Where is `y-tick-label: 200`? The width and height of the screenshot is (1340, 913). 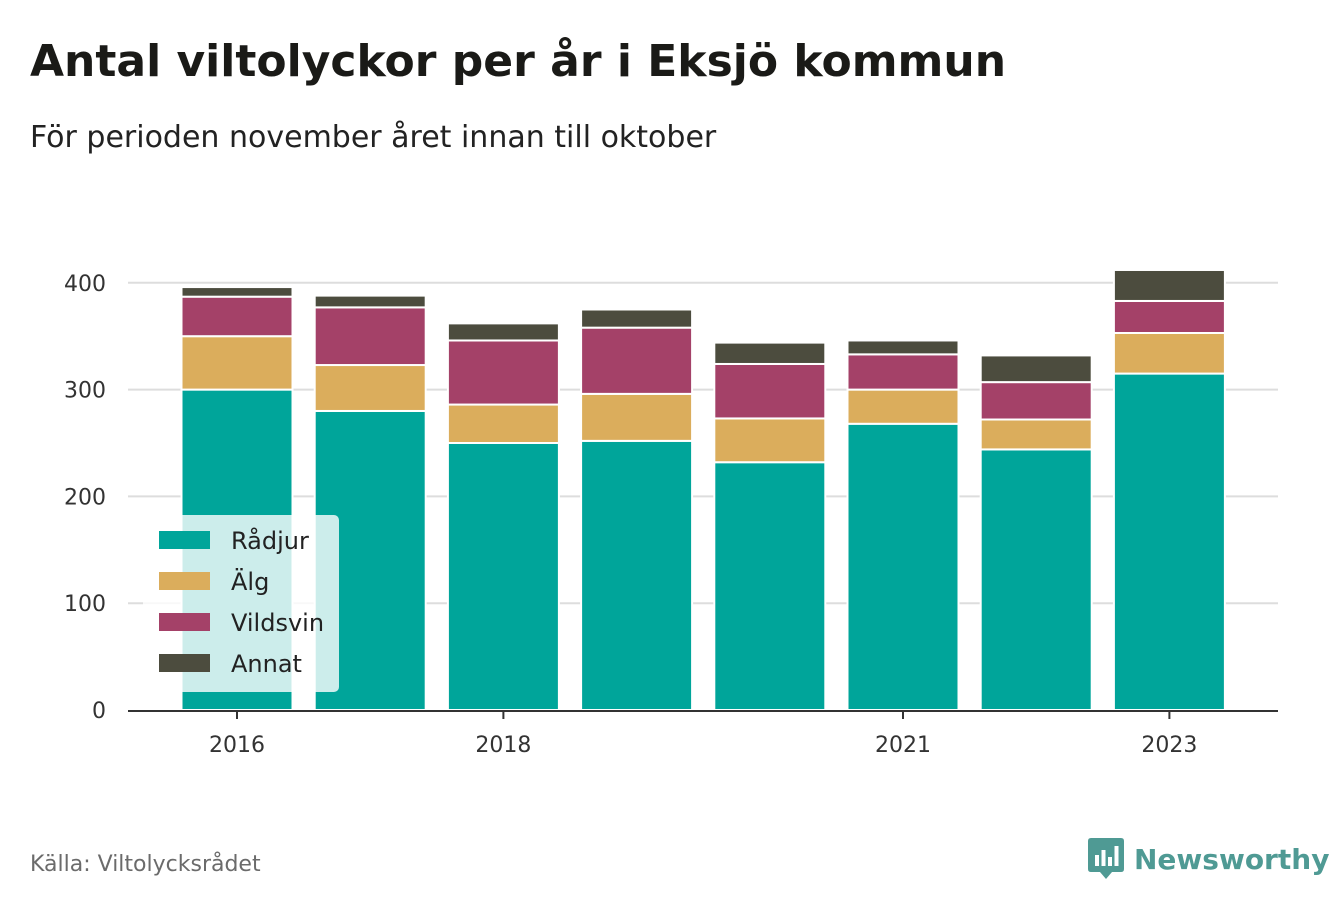 y-tick-label: 200 is located at coordinates (85, 497).